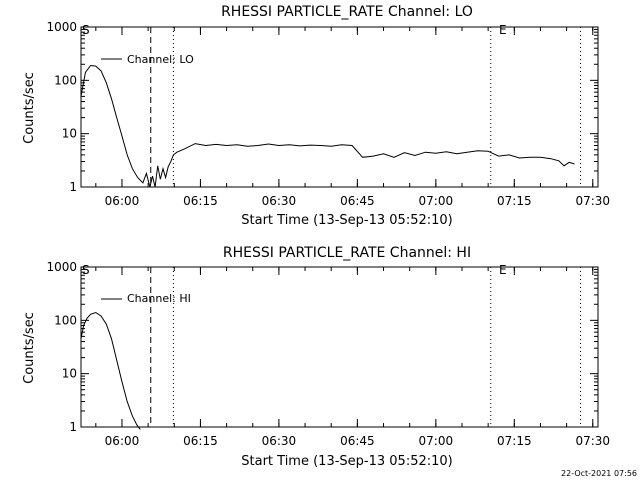  What do you see at coordinates (159, 298) in the screenshot?
I see `legend-label: Channel: HI` at bounding box center [159, 298].